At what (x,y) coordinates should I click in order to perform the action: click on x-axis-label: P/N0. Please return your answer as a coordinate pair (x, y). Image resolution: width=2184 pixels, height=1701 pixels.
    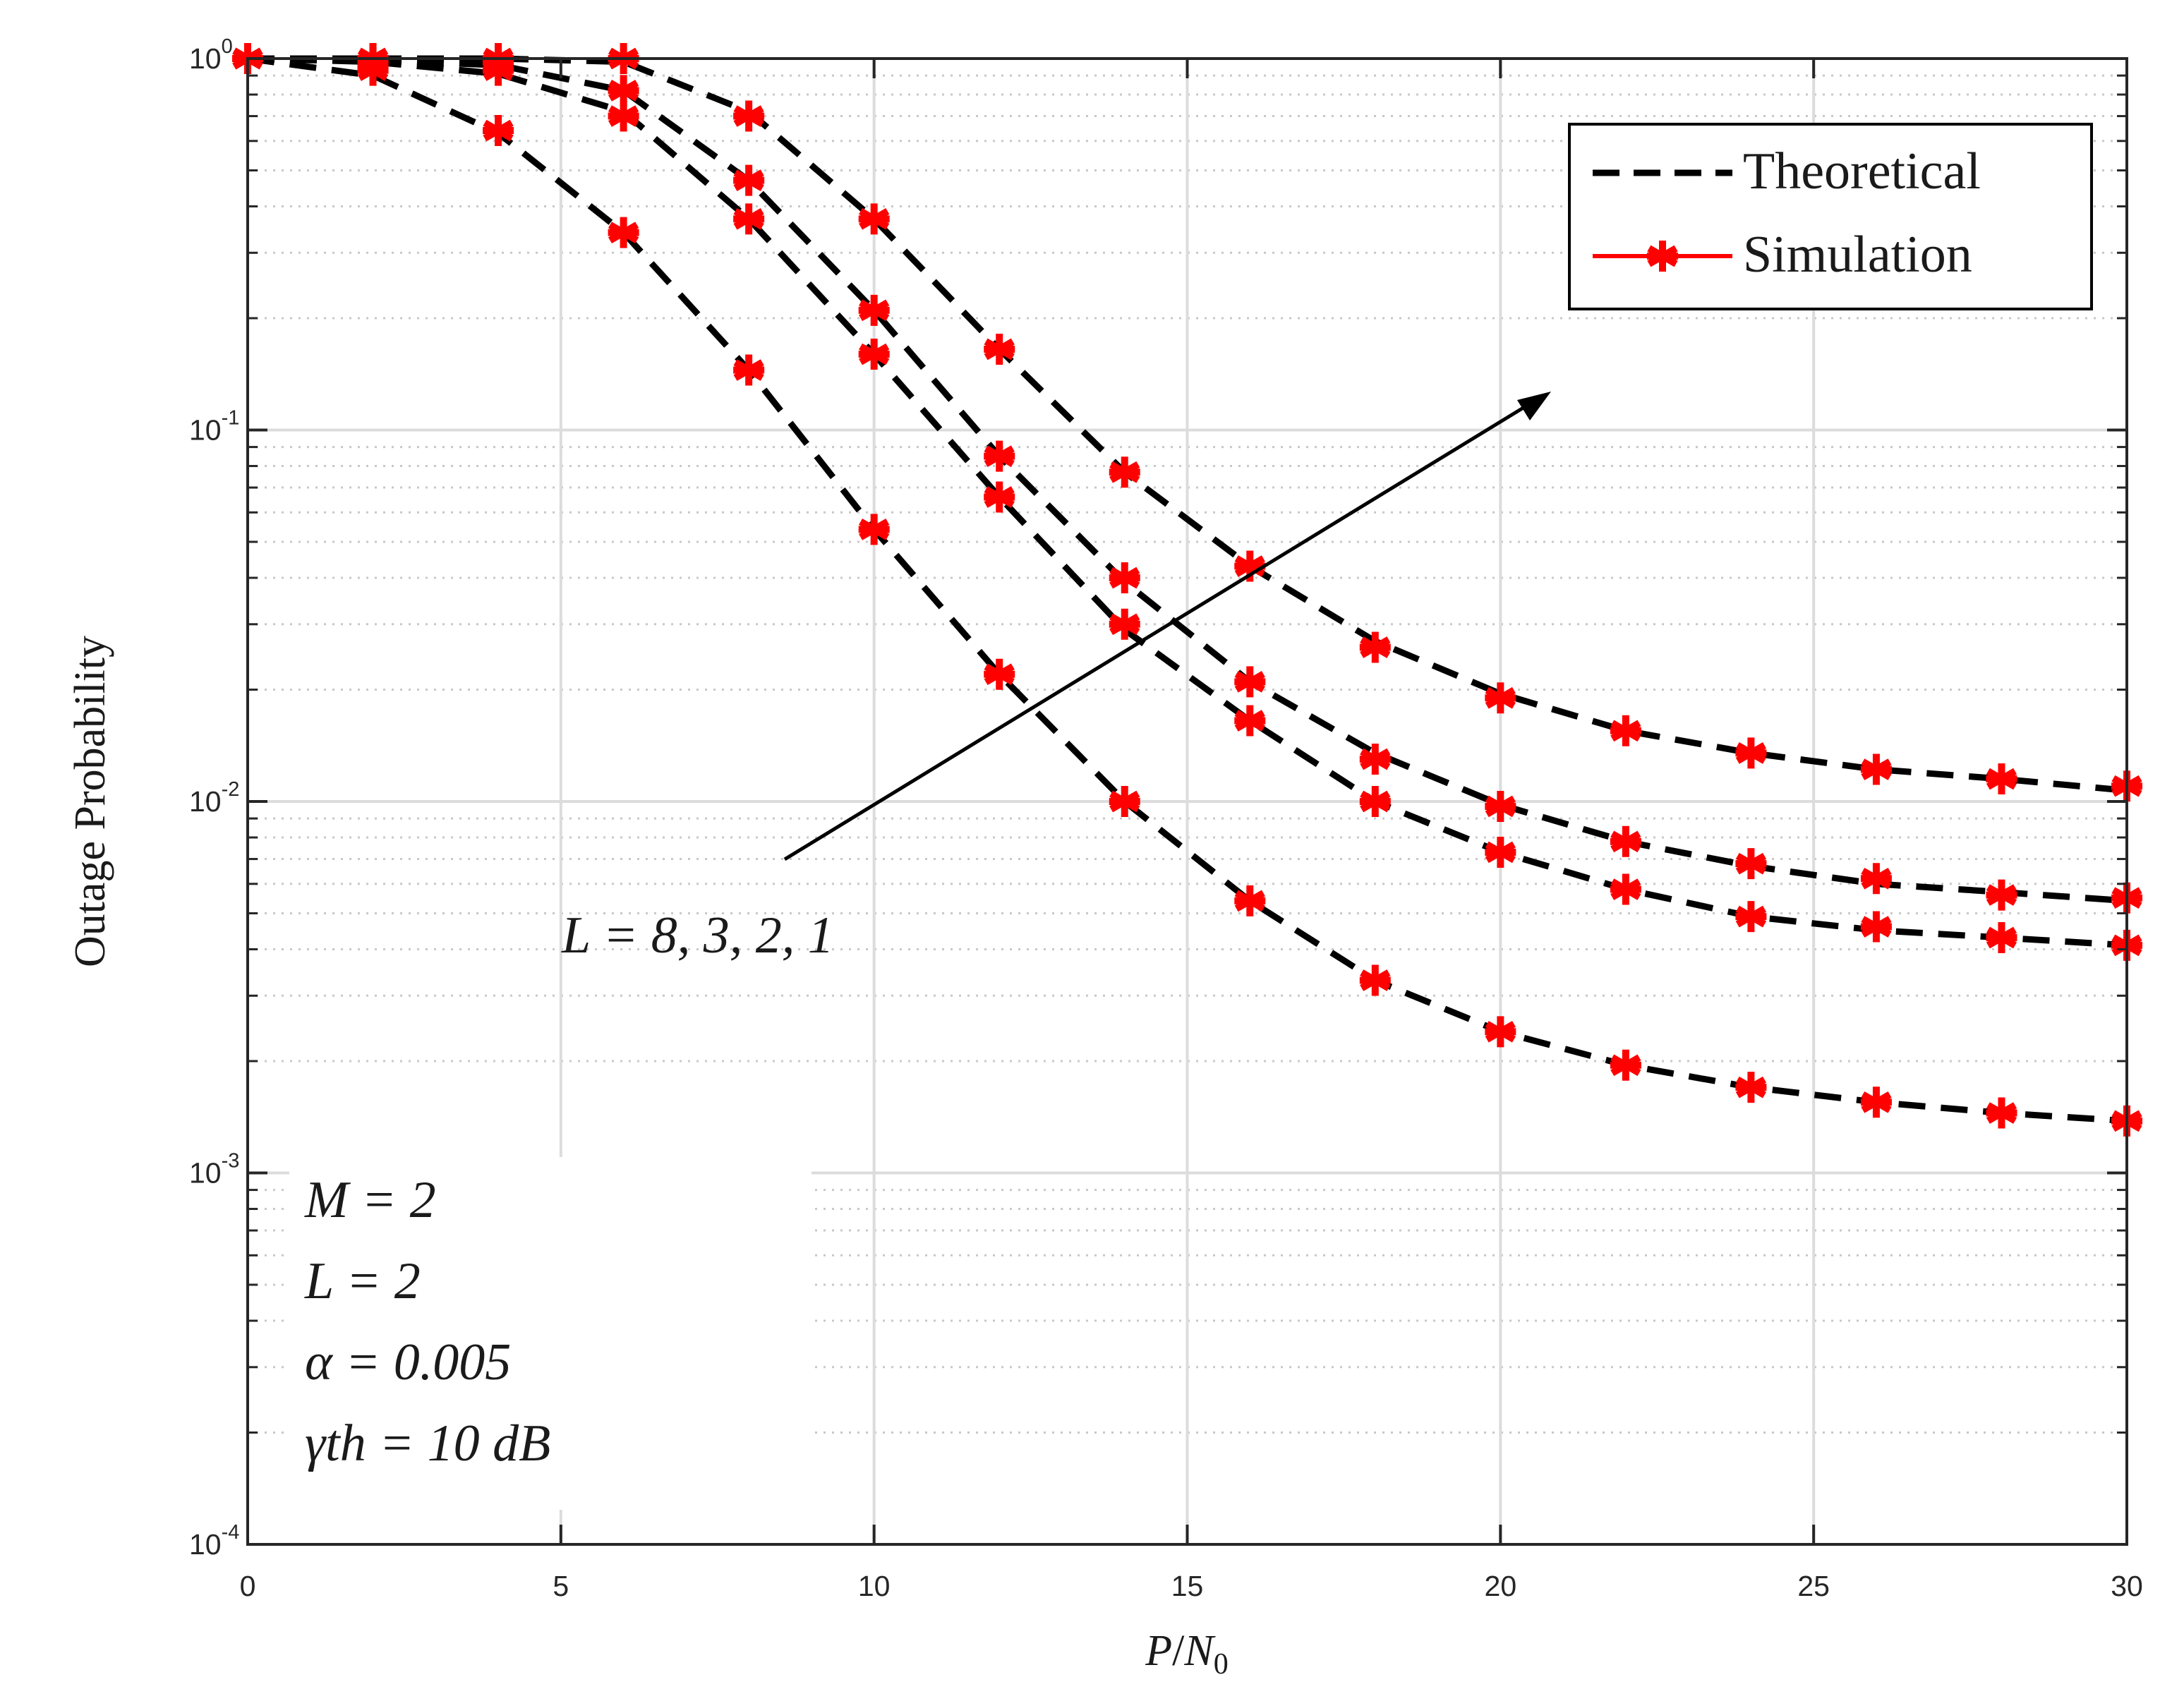
    Looking at the image, I should click on (1186, 1654).